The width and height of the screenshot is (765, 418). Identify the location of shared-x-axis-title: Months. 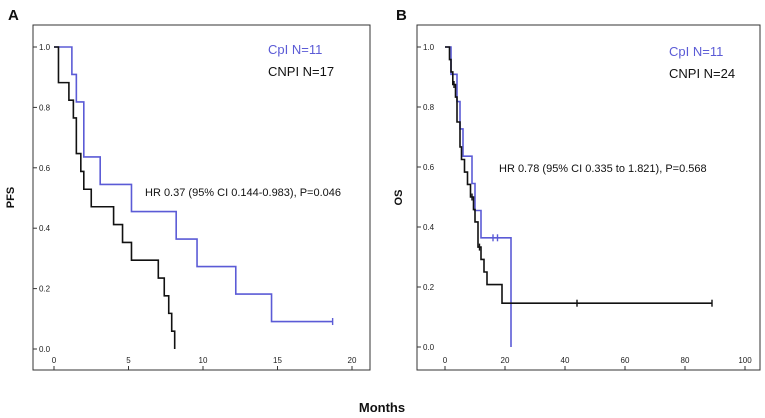
(382, 407).